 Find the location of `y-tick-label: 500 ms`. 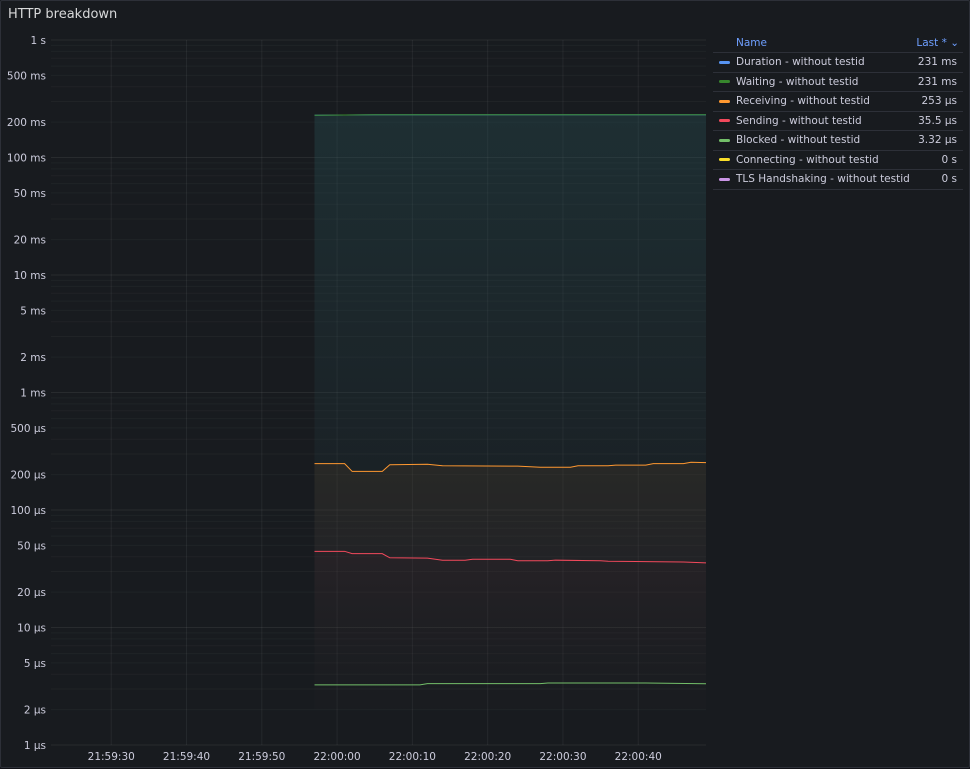

y-tick-label: 500 ms is located at coordinates (26, 76).